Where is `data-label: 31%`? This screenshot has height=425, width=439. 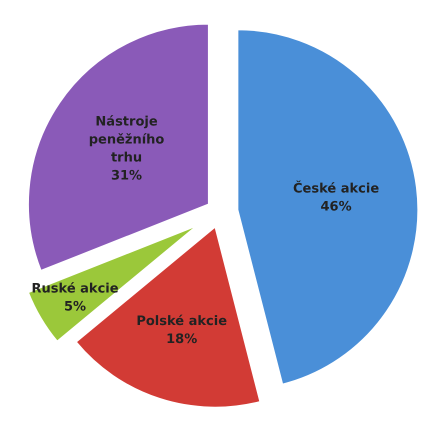
data-label: 31% is located at coordinates (126, 176).